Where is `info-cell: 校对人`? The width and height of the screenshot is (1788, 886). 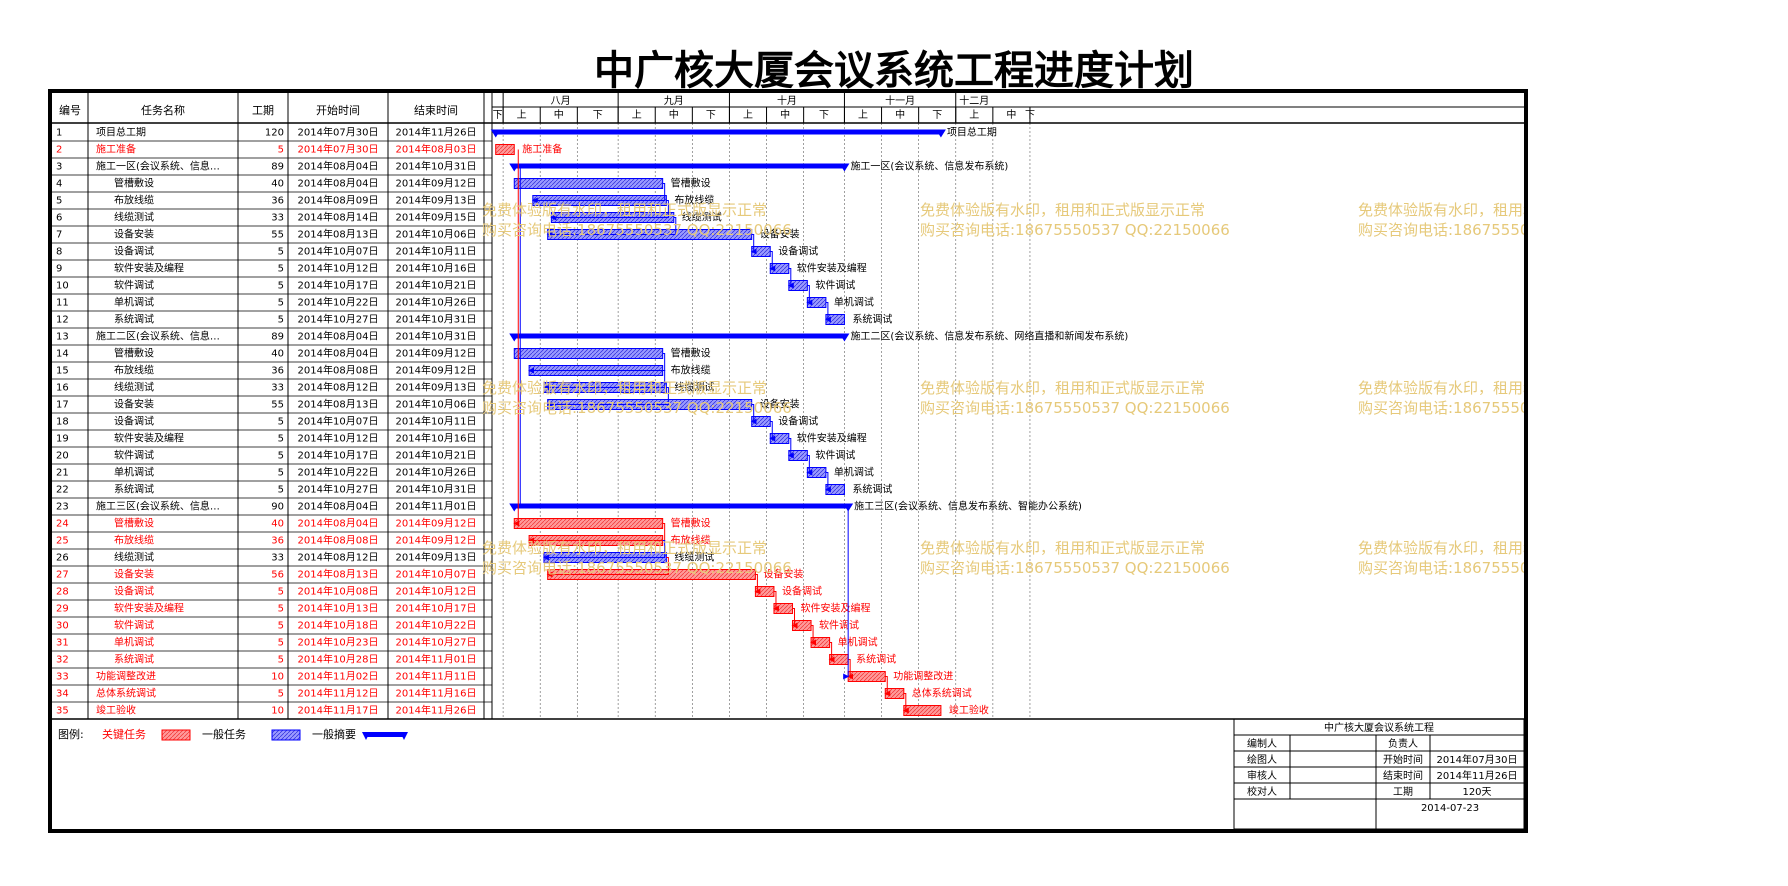
info-cell: 校对人 is located at coordinates (1262, 791).